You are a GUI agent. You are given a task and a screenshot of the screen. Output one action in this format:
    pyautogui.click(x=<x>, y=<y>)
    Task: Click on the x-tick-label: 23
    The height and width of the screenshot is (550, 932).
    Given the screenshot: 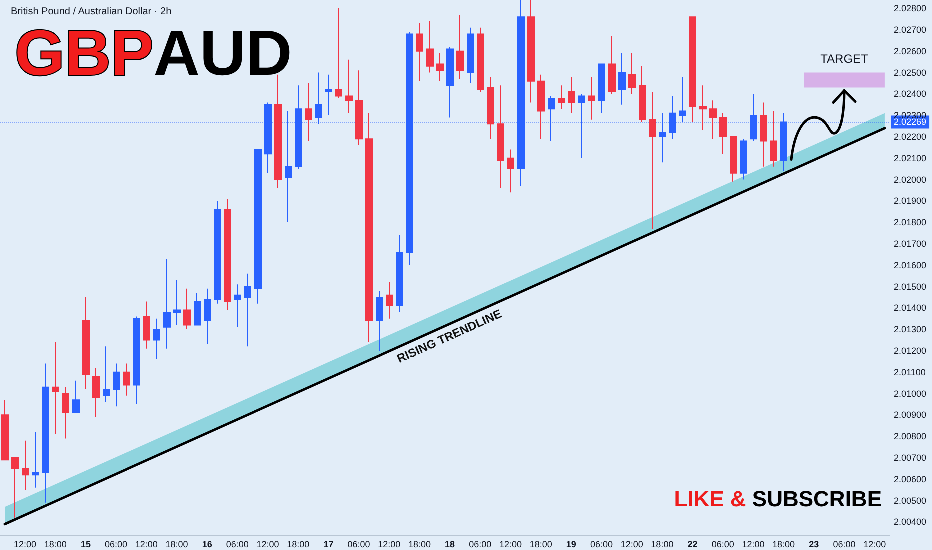 What is the action you would take?
    pyautogui.click(x=814, y=545)
    